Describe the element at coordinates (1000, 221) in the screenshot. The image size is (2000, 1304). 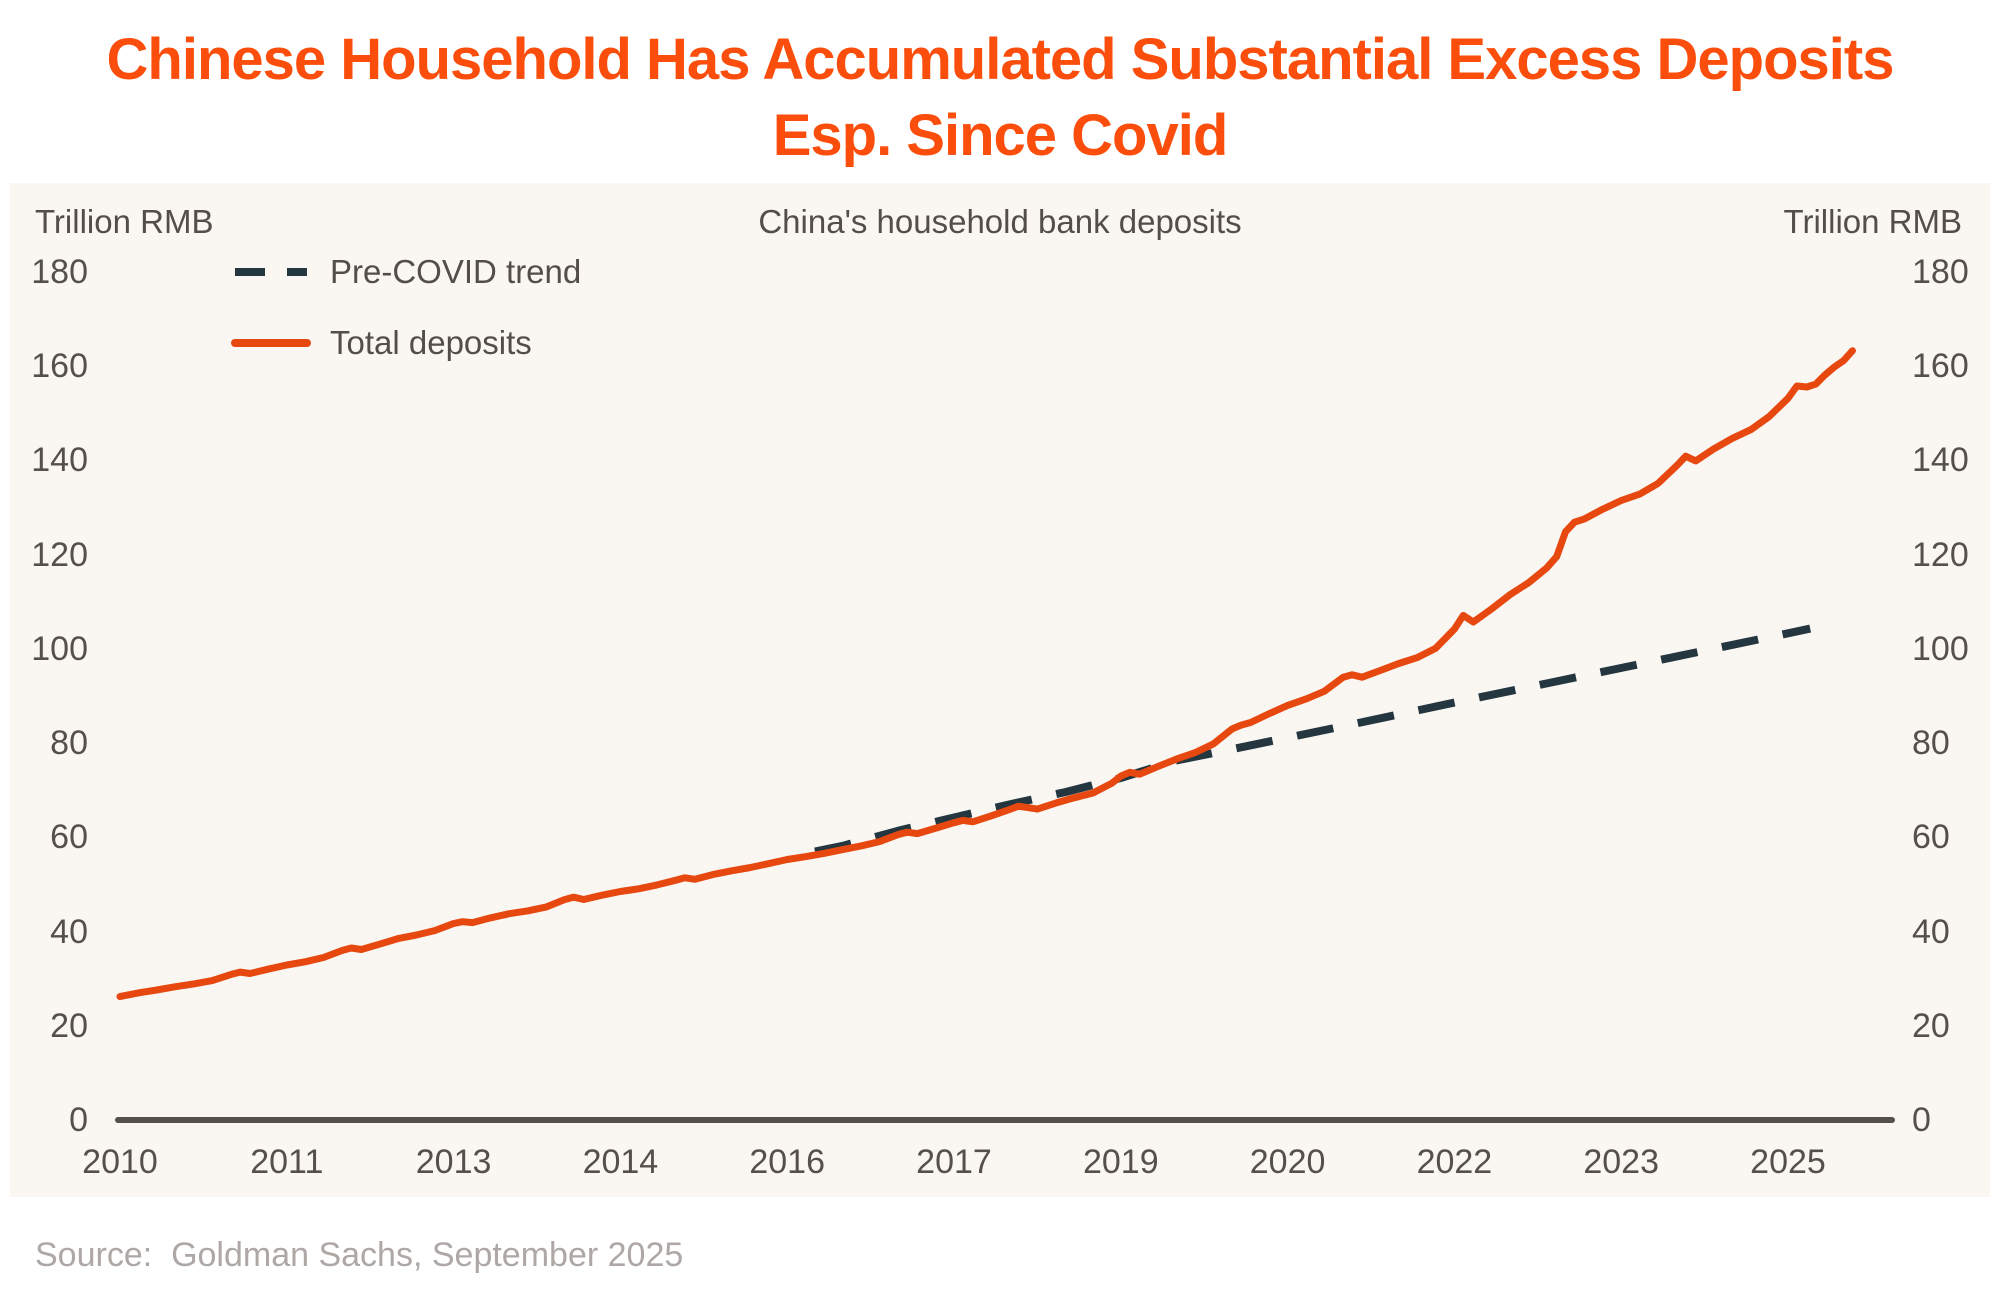
I see `chart-subtitle: China's household bank deposits` at that location.